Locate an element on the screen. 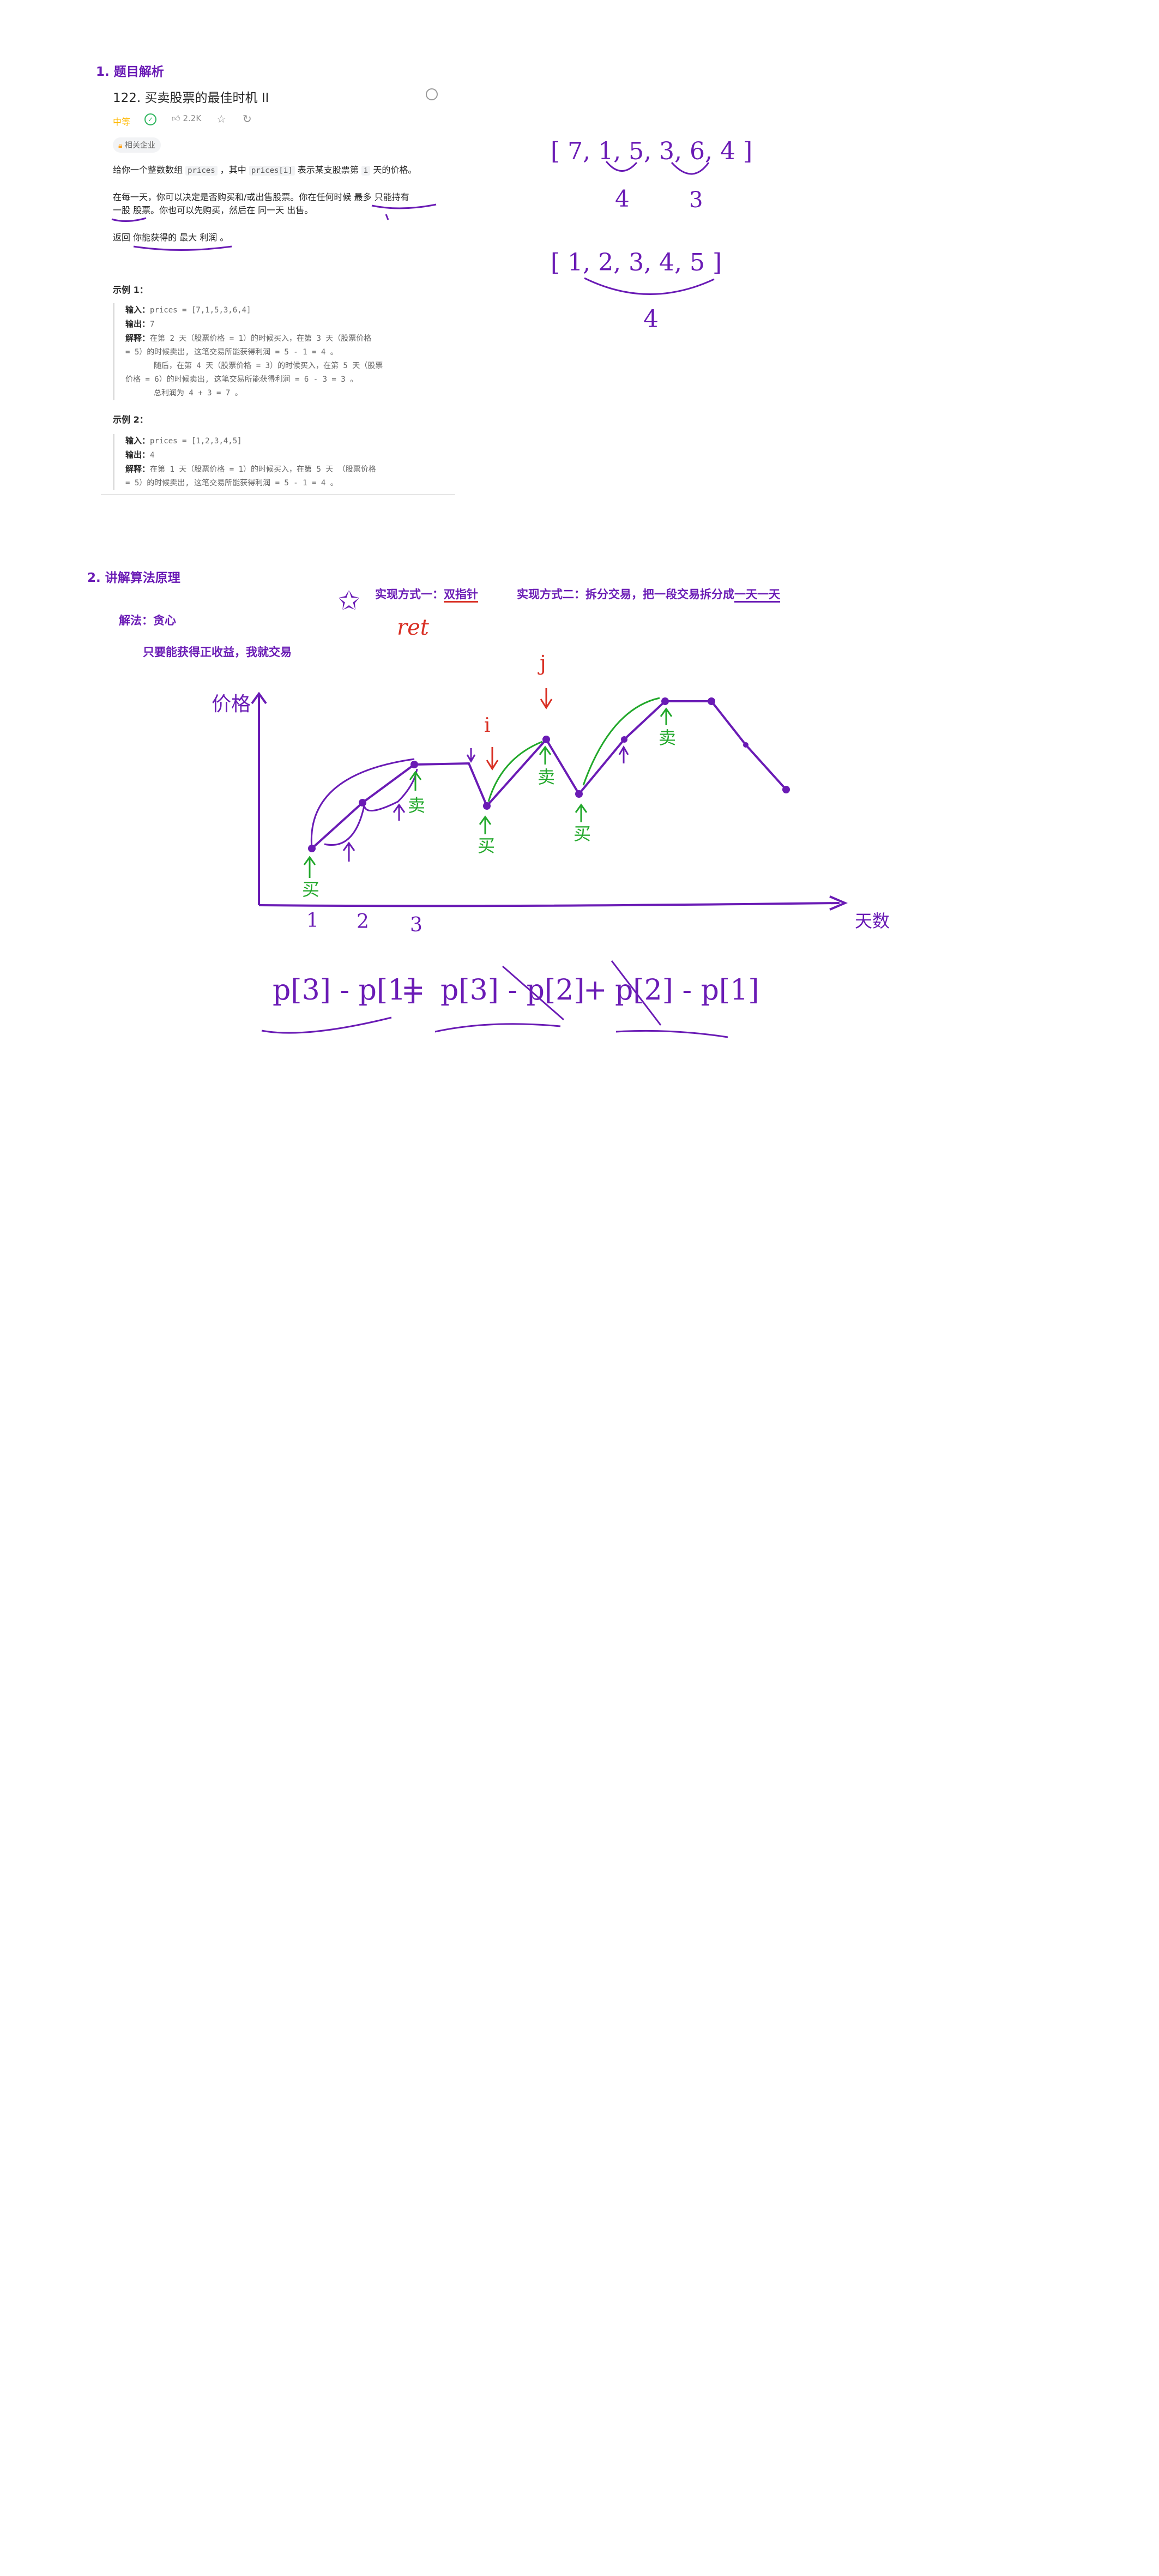 The image size is (1159, 2576). price-axis-label: 价格 is located at coordinates (232, 704).